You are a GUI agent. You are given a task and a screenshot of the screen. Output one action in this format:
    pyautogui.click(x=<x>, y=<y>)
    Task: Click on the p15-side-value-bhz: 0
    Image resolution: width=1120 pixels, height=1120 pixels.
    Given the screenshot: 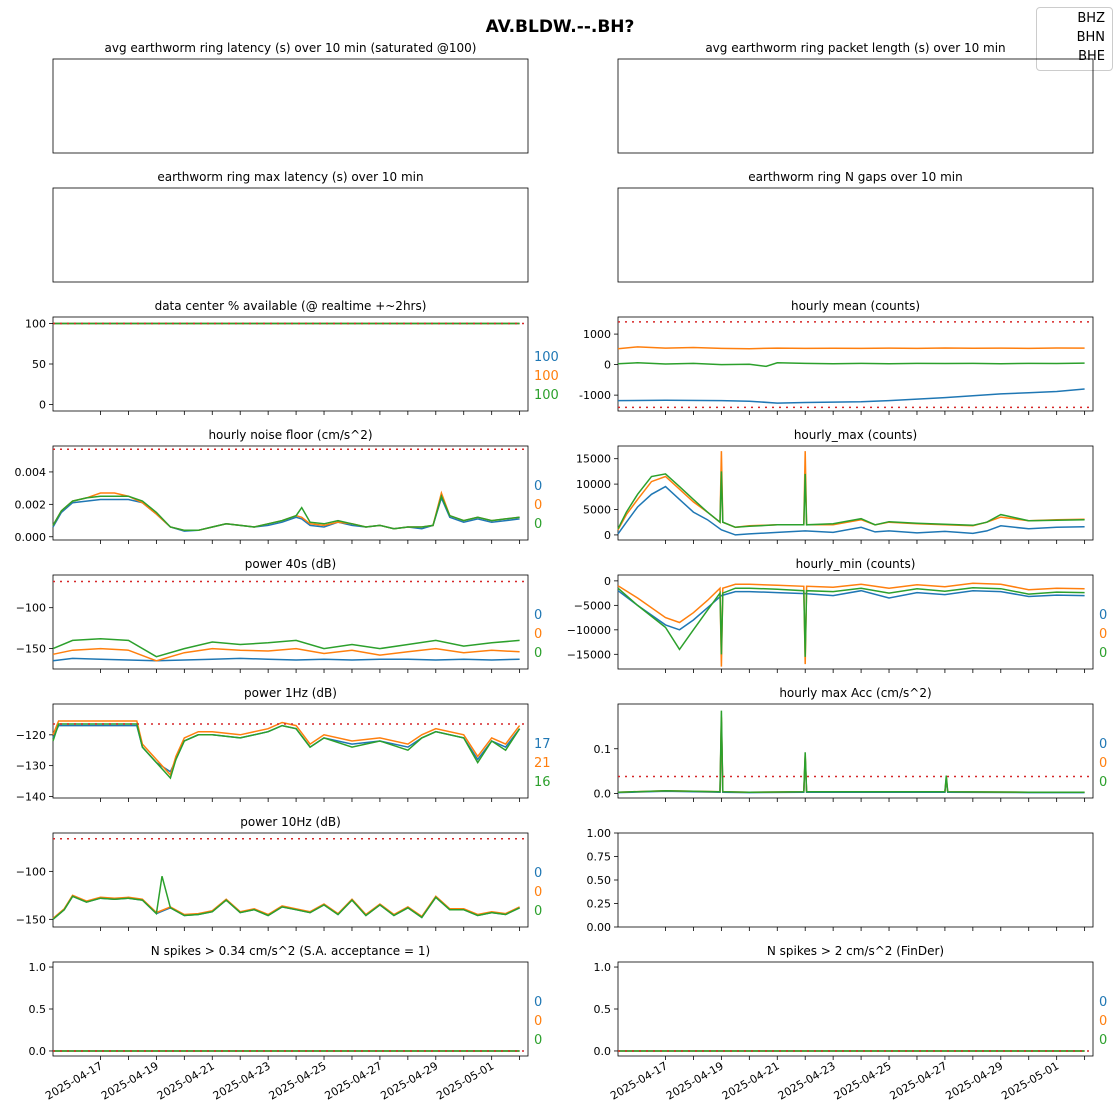 What is the action you would take?
    pyautogui.click(x=1103, y=1002)
    